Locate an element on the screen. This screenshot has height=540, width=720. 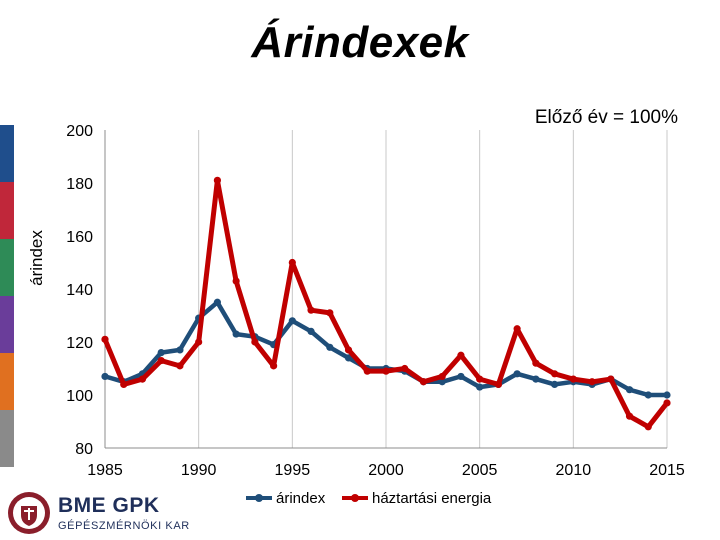
logo-sub-text: GÉPÉSZMÉRNÖKI KAR is located at coordinates (124, 526).